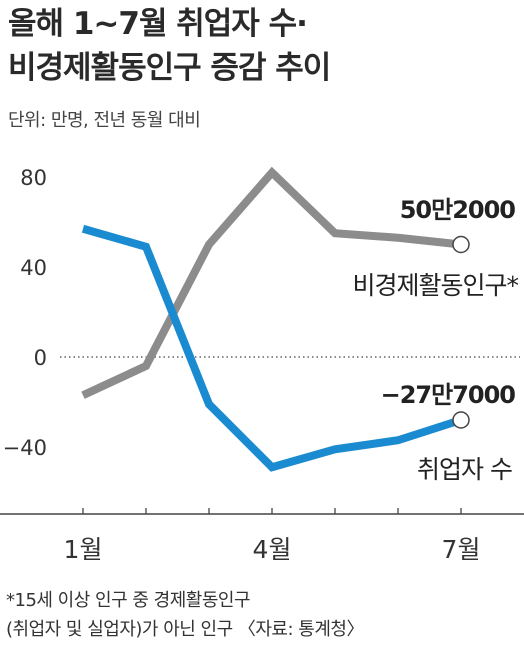 This screenshot has height=650, width=524. I want to click on inactive-series-label: 비경제활동인구*, so click(435, 285).